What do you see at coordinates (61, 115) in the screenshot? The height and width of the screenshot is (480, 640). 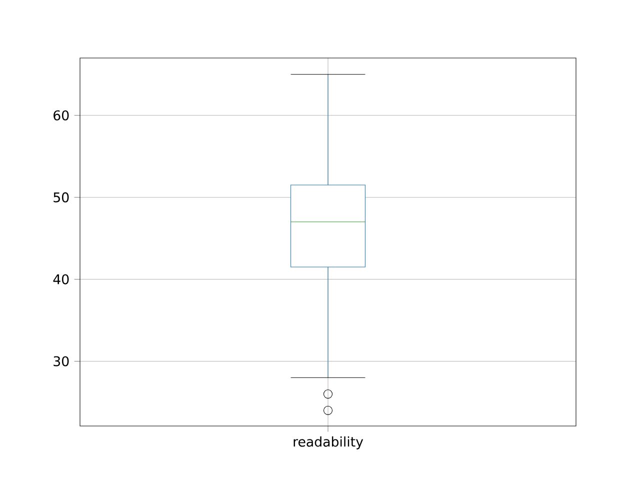 I see `y-tick-label: 60` at bounding box center [61, 115].